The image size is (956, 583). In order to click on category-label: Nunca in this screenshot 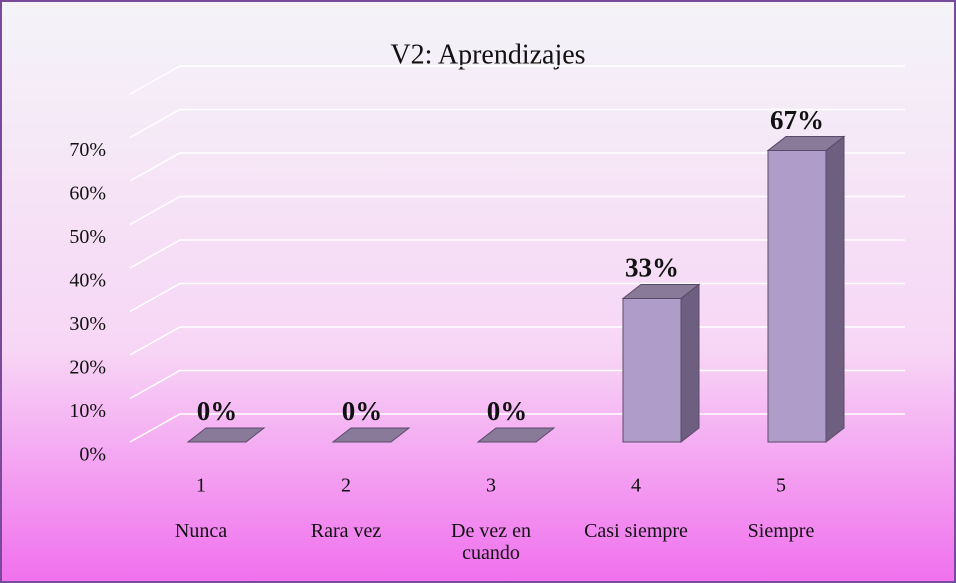, I will do `click(201, 531)`.